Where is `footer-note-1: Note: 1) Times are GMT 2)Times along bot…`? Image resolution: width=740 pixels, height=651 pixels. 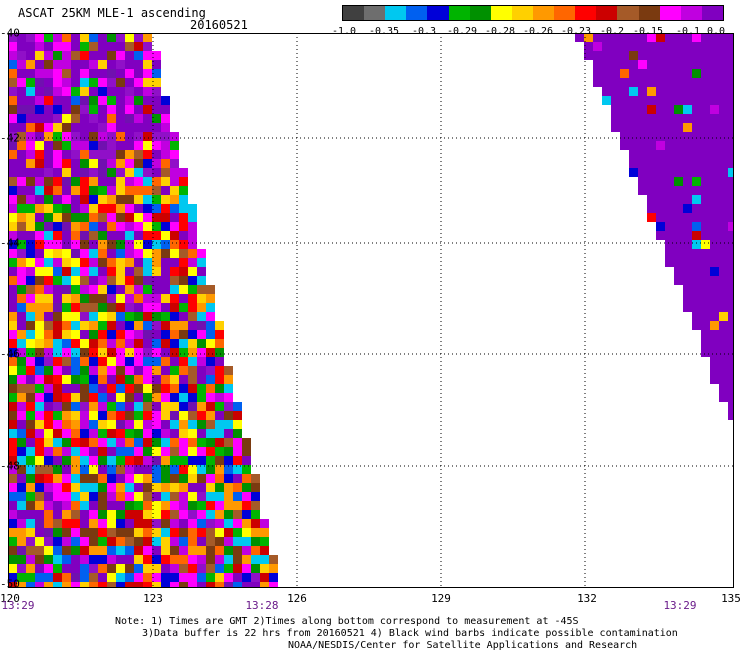
footer-note-1: Note: 1) Times are GMT 2)Times along bot… is located at coordinates (347, 621).